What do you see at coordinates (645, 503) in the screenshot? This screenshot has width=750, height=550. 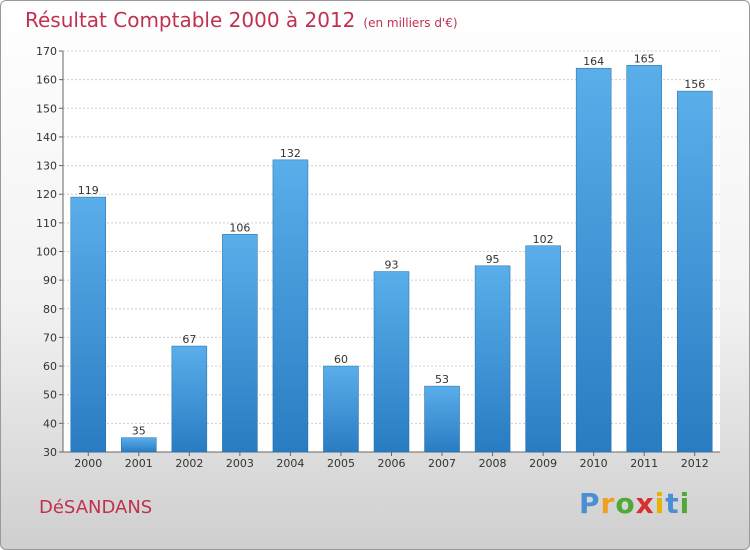 I see `logo-letter: x` at bounding box center [645, 503].